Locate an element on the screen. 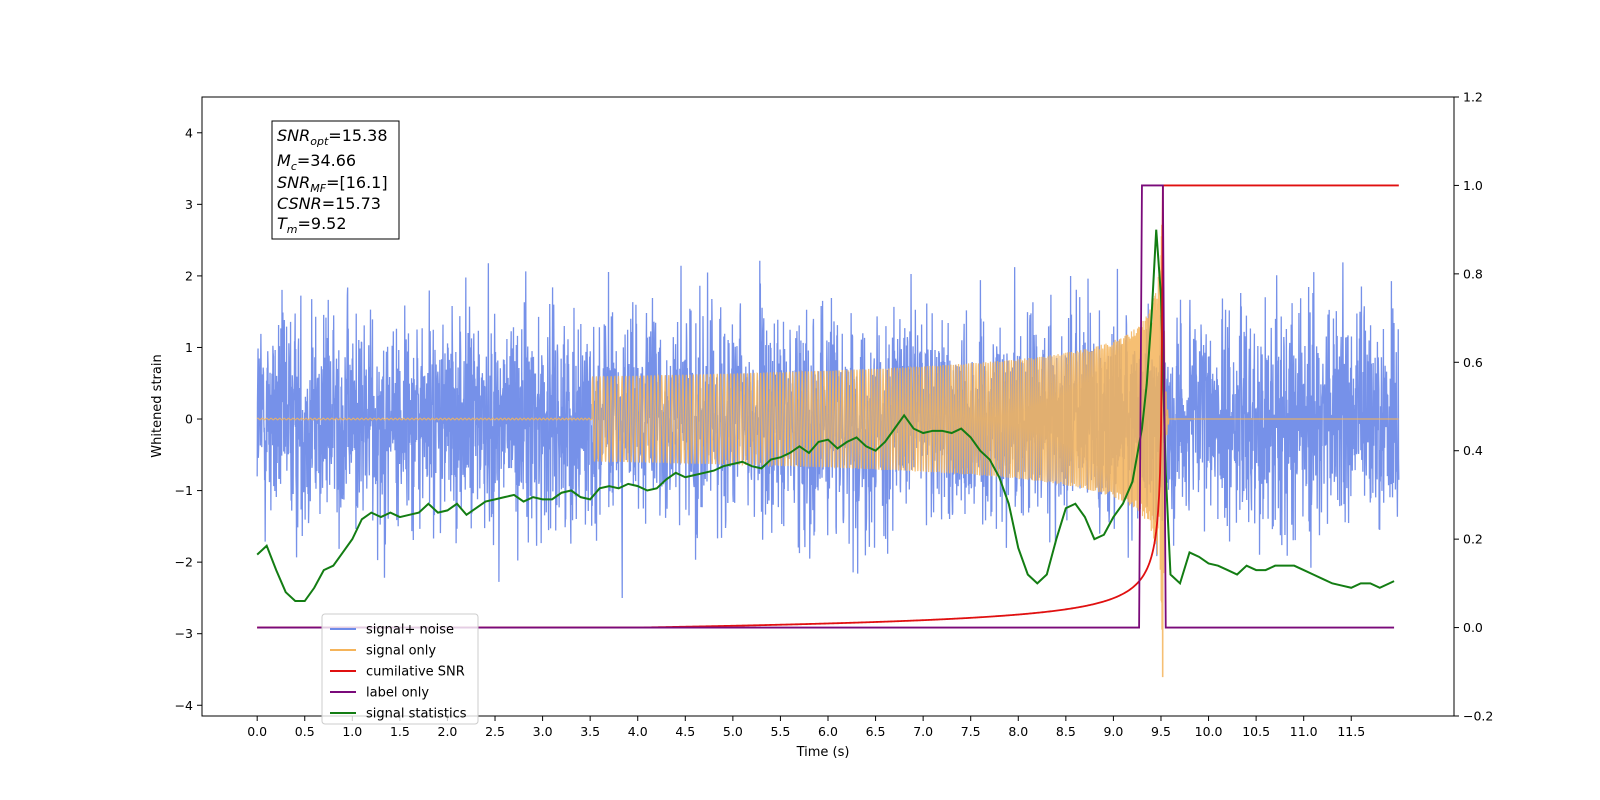  right-y-tick-label: 0.6 is located at coordinates (1473, 362).